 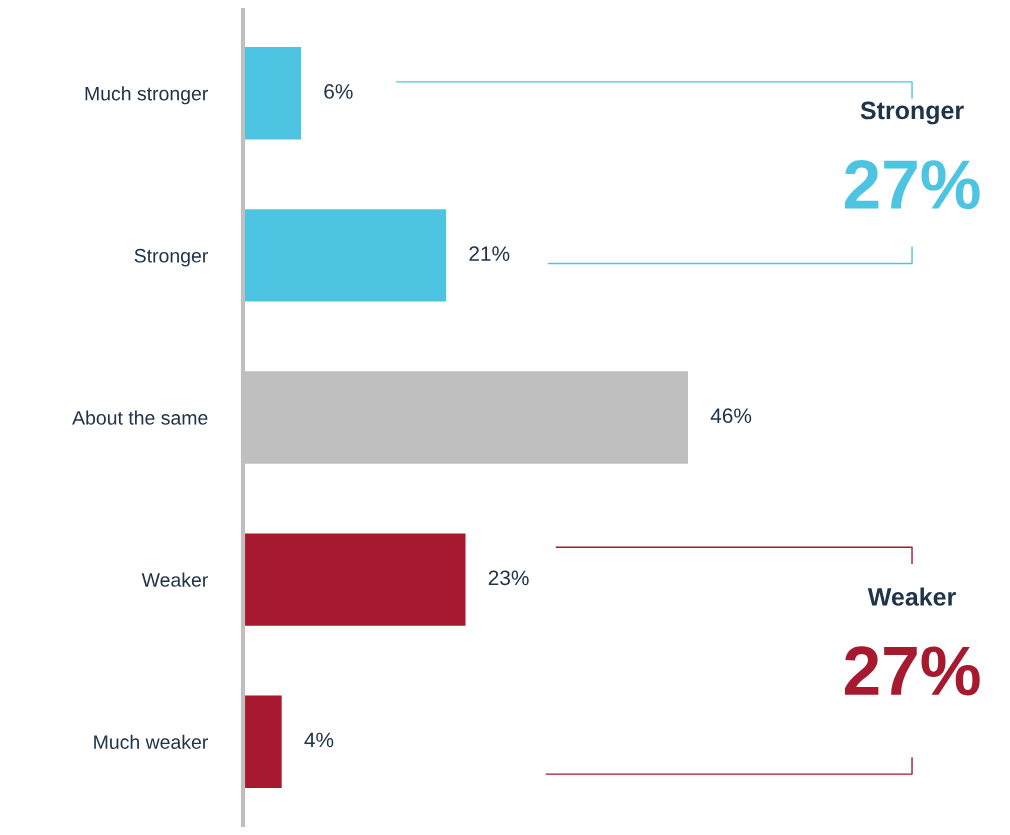 What do you see at coordinates (140, 417) in the screenshot?
I see `y-tick-label: About the same` at bounding box center [140, 417].